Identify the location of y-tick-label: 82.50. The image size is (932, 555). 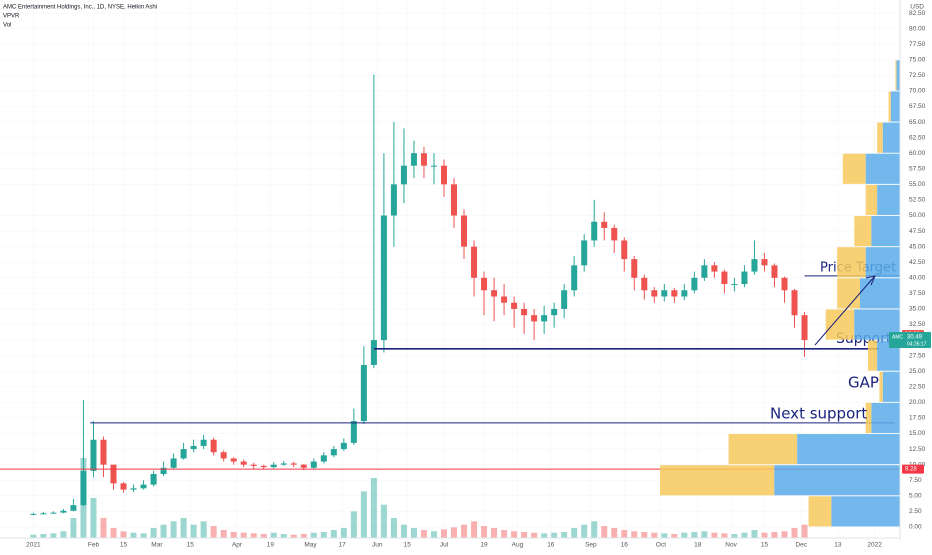
(917, 13).